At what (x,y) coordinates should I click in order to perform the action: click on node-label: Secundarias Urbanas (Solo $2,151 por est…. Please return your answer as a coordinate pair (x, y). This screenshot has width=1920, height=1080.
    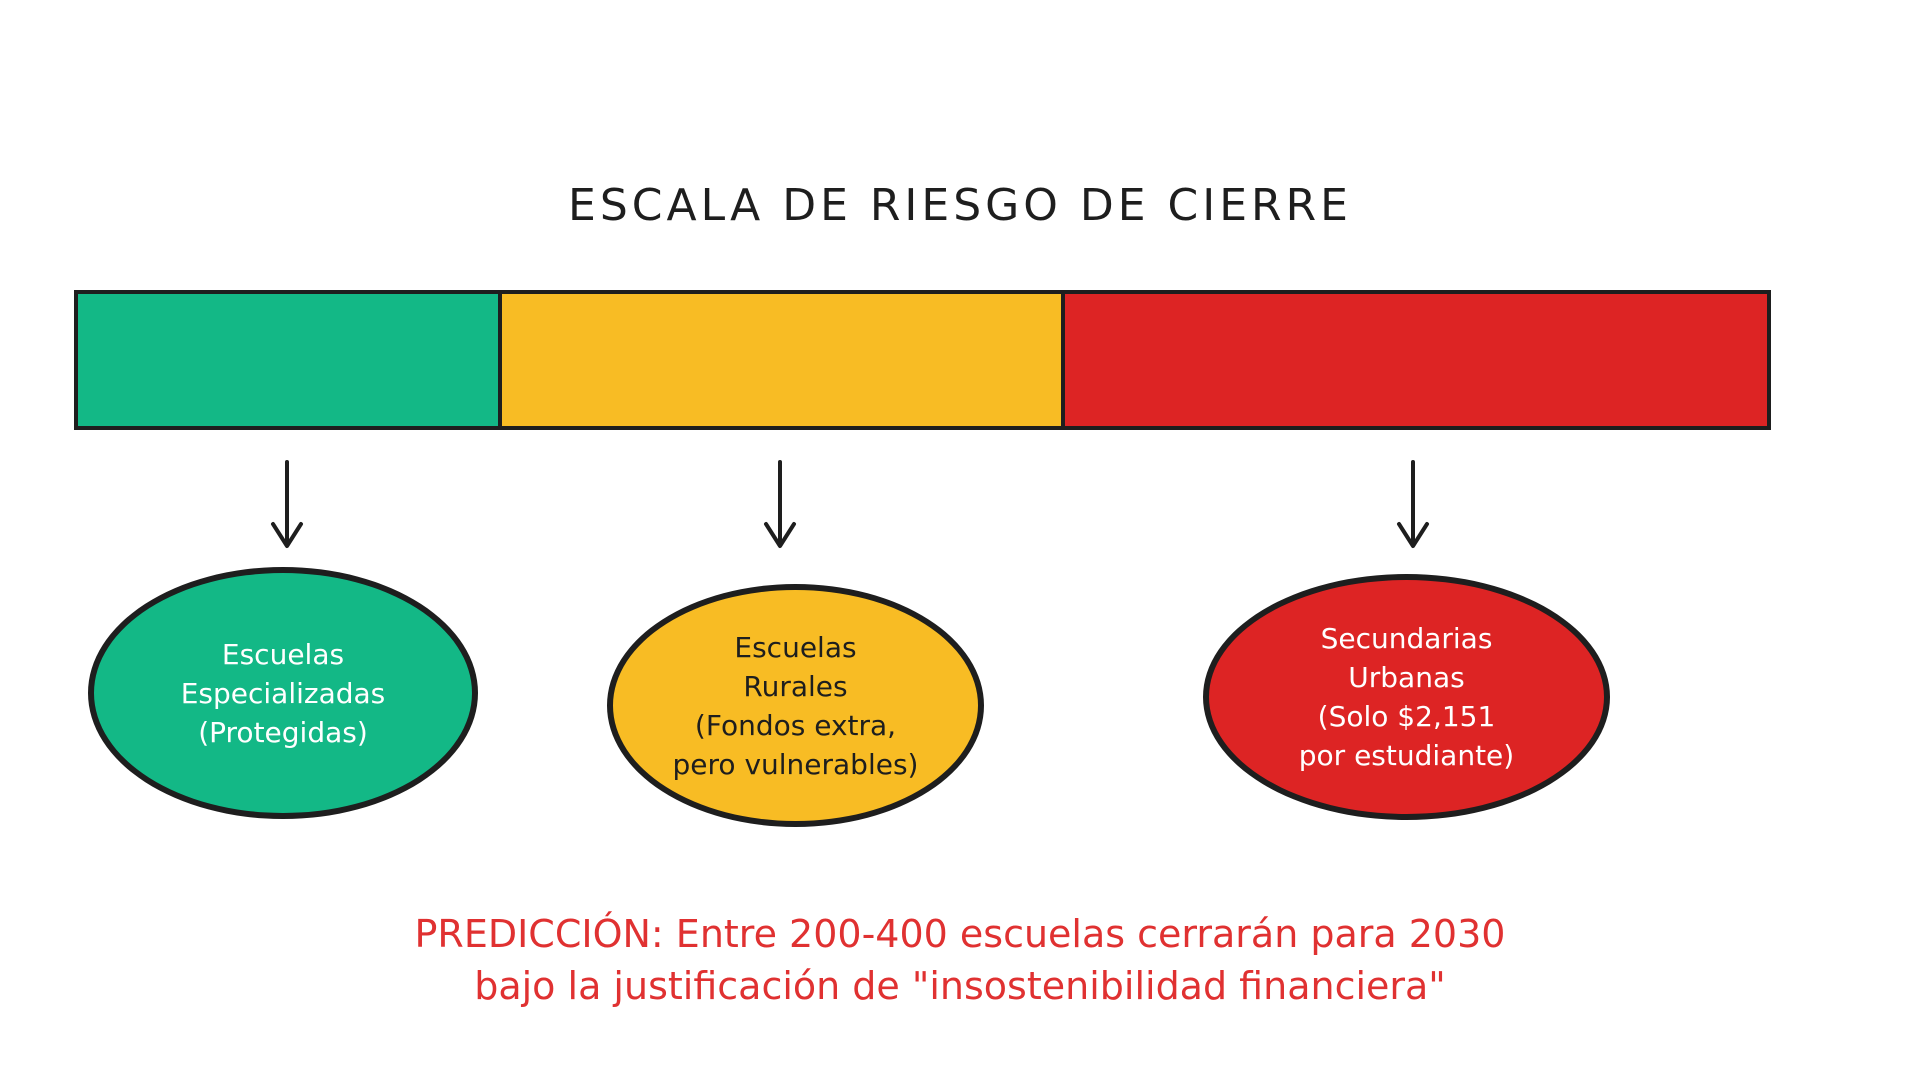
    Looking at the image, I should click on (1406, 697).